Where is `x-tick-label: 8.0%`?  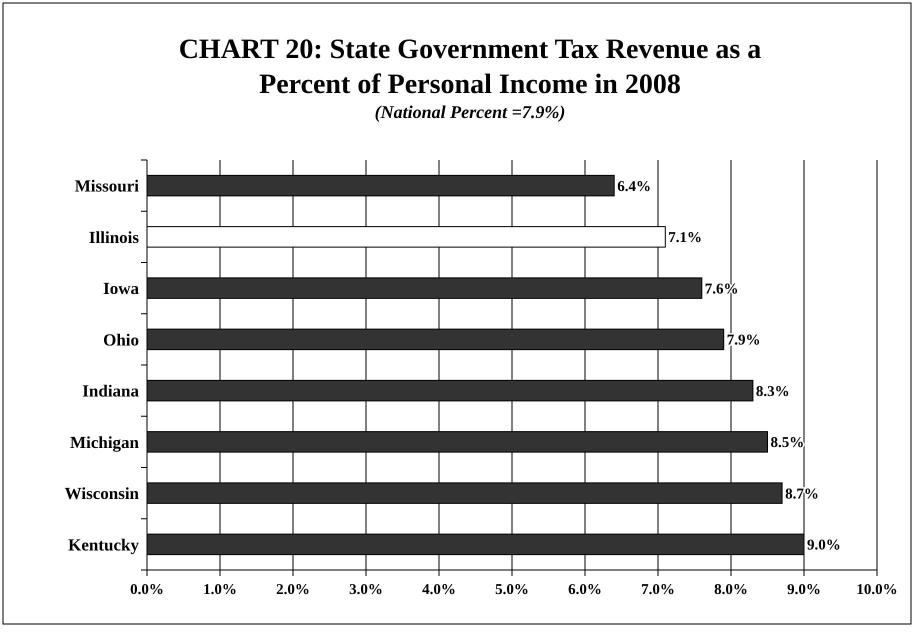
x-tick-label: 8.0% is located at coordinates (731, 590).